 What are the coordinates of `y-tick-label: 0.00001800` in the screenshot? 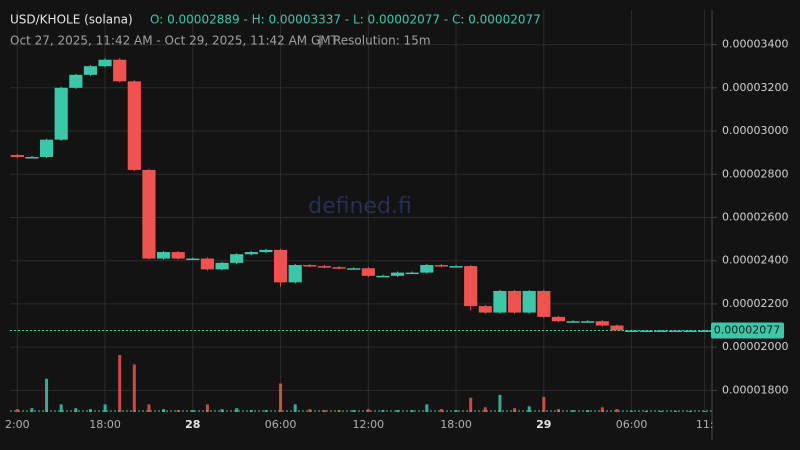 It's located at (755, 389).